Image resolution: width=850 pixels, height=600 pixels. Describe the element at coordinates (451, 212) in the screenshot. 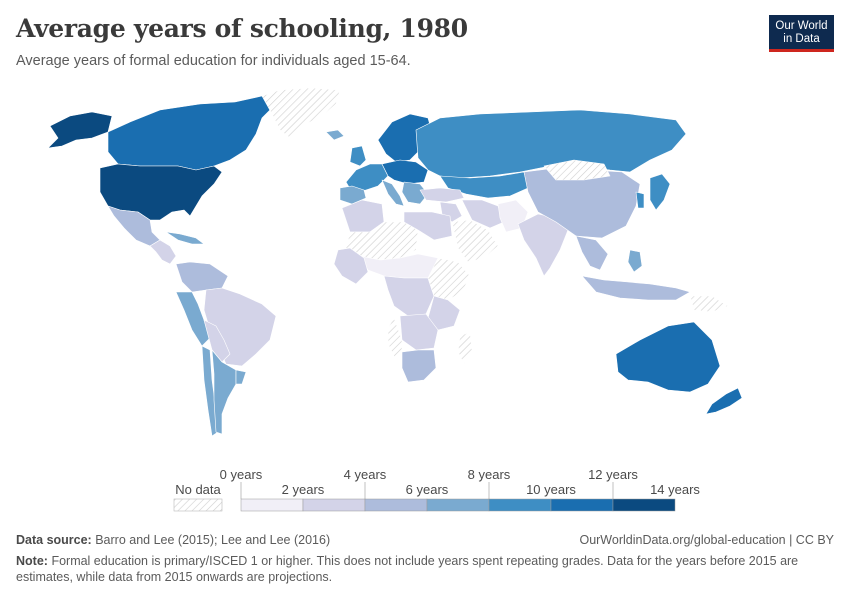

I see `region-middle-east` at that location.